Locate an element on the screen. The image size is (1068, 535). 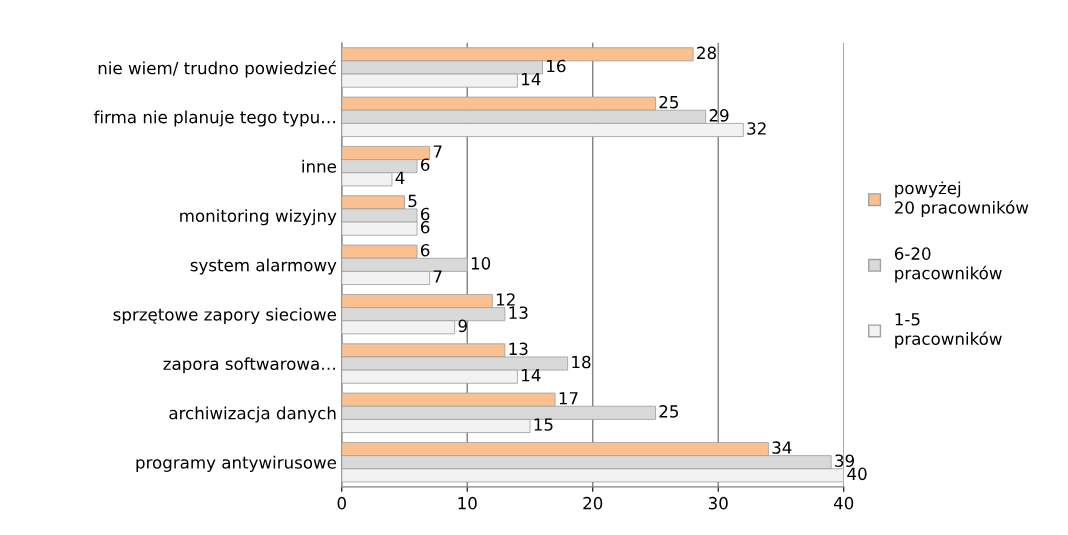
legend-label: 1-5 pracowników is located at coordinates (948, 331).